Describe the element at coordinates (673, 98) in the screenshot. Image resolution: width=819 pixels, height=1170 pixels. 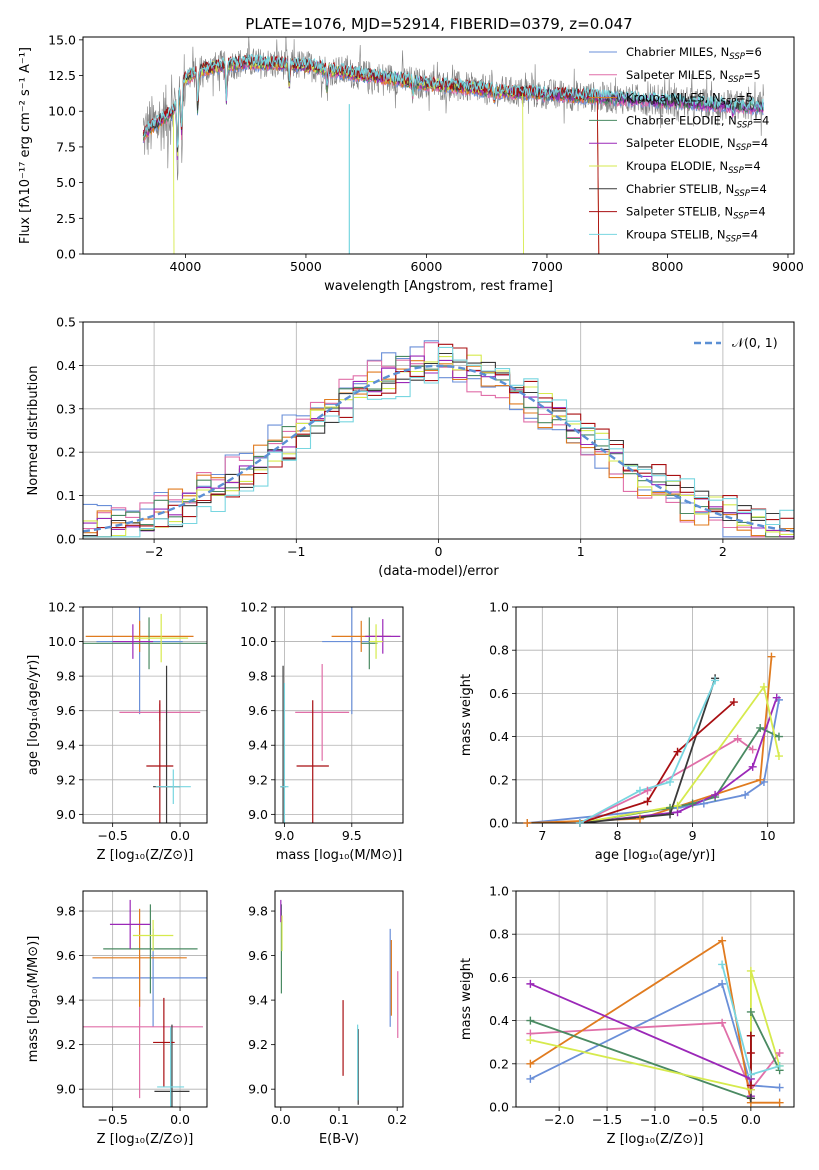
I see `legend-label-main: Kroupa MILES, N` at that location.